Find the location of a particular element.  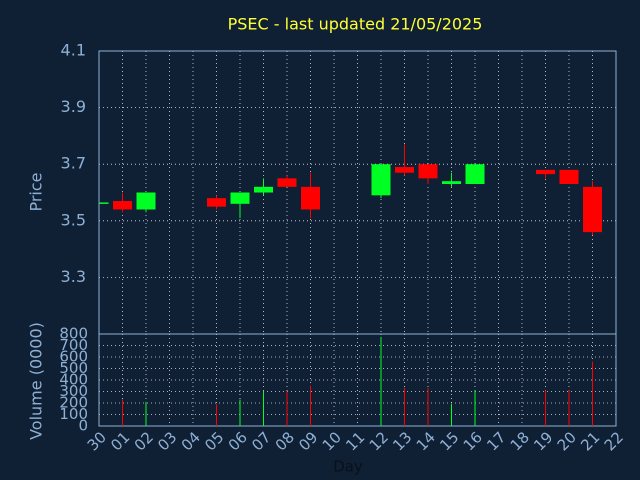

volume-axis-label: Volume (0000) is located at coordinates (36, 381).